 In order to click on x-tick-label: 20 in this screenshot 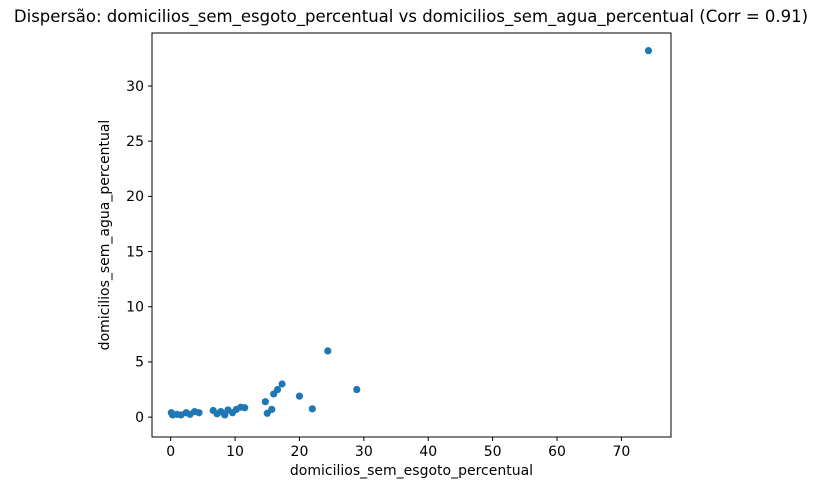, I will do `click(300, 452)`.